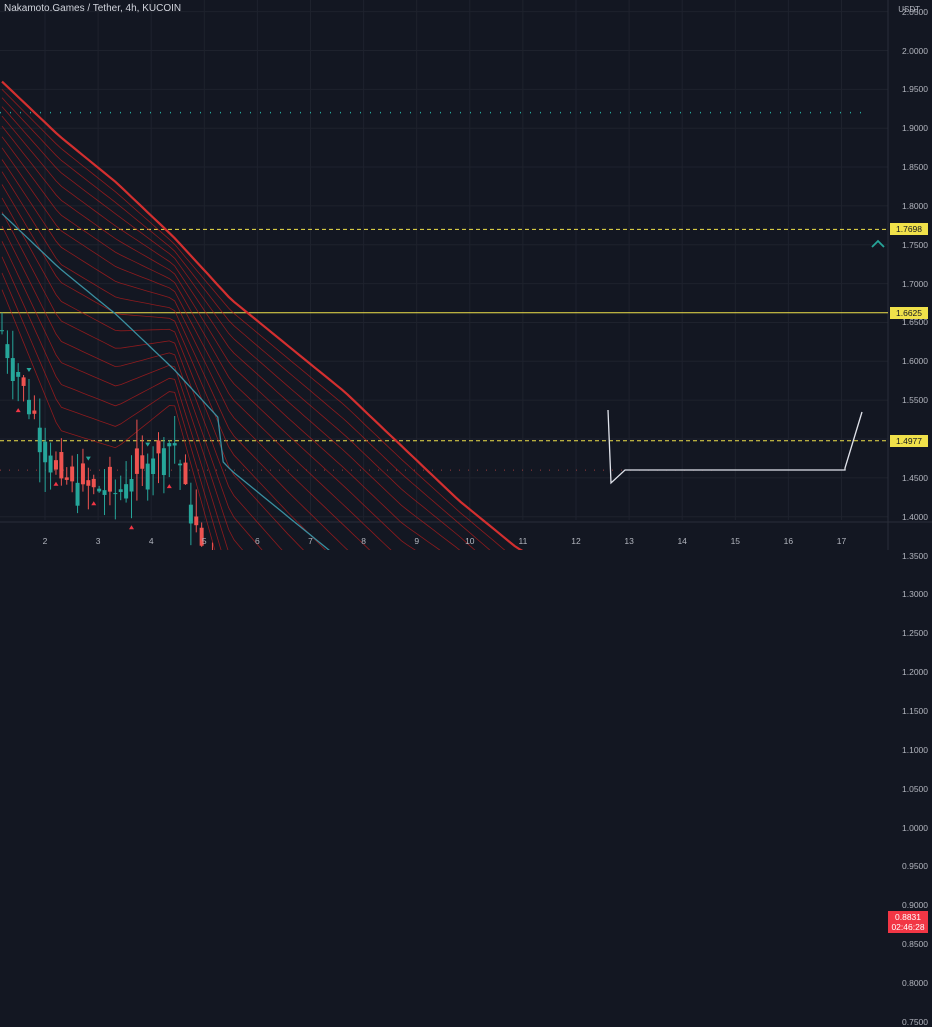  Describe the element at coordinates (98, 541) in the screenshot. I see `x-tick-label: 3` at that location.